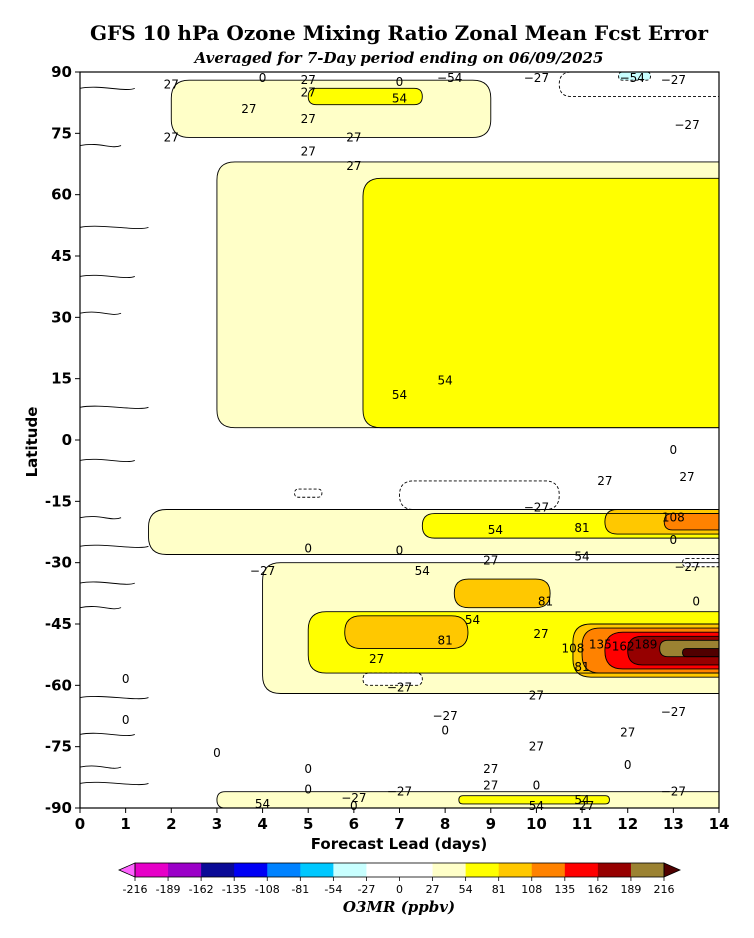 This screenshot has height=938, width=754. I want to click on contour-label: −54, so click(632, 78).